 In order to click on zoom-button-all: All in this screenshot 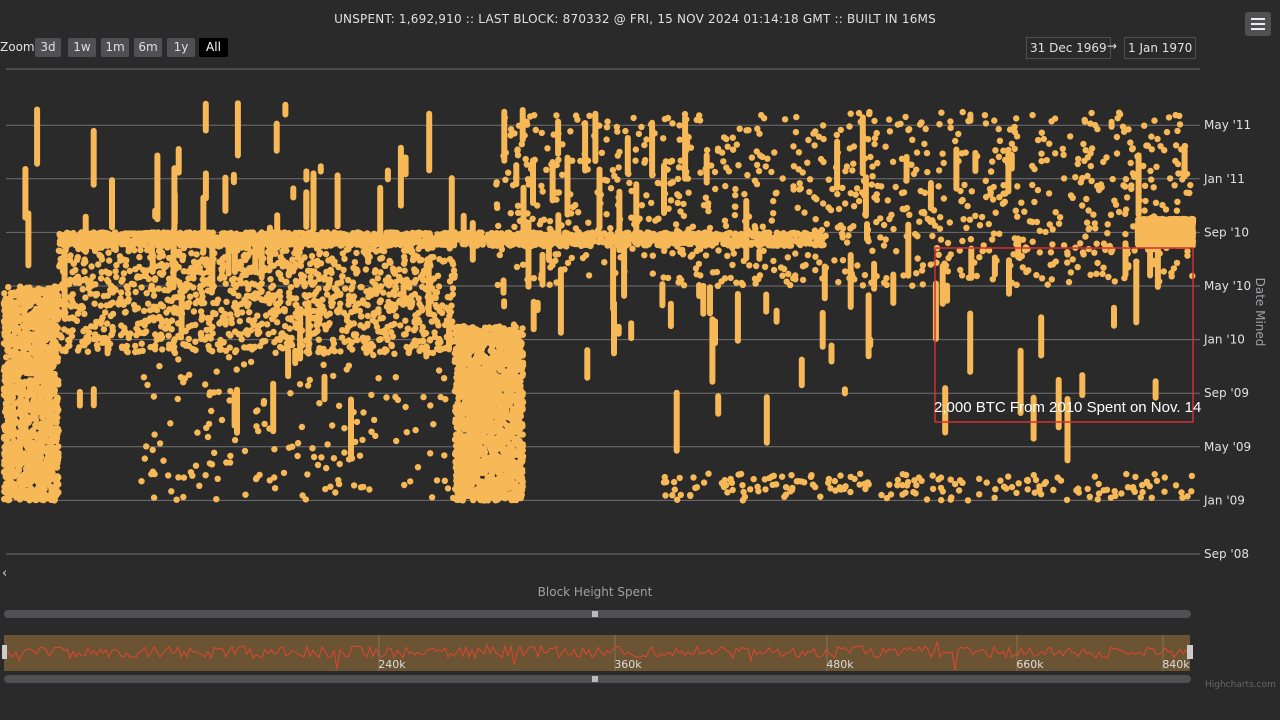, I will do `click(213, 47)`.